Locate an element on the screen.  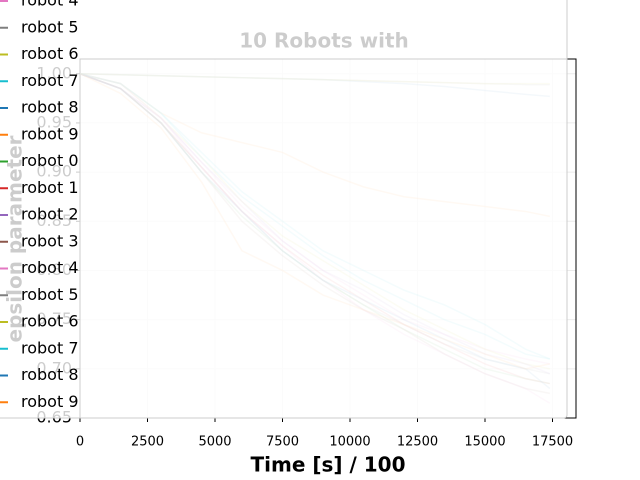
x-axis-label: Time [s] / 100 is located at coordinates (327, 465).